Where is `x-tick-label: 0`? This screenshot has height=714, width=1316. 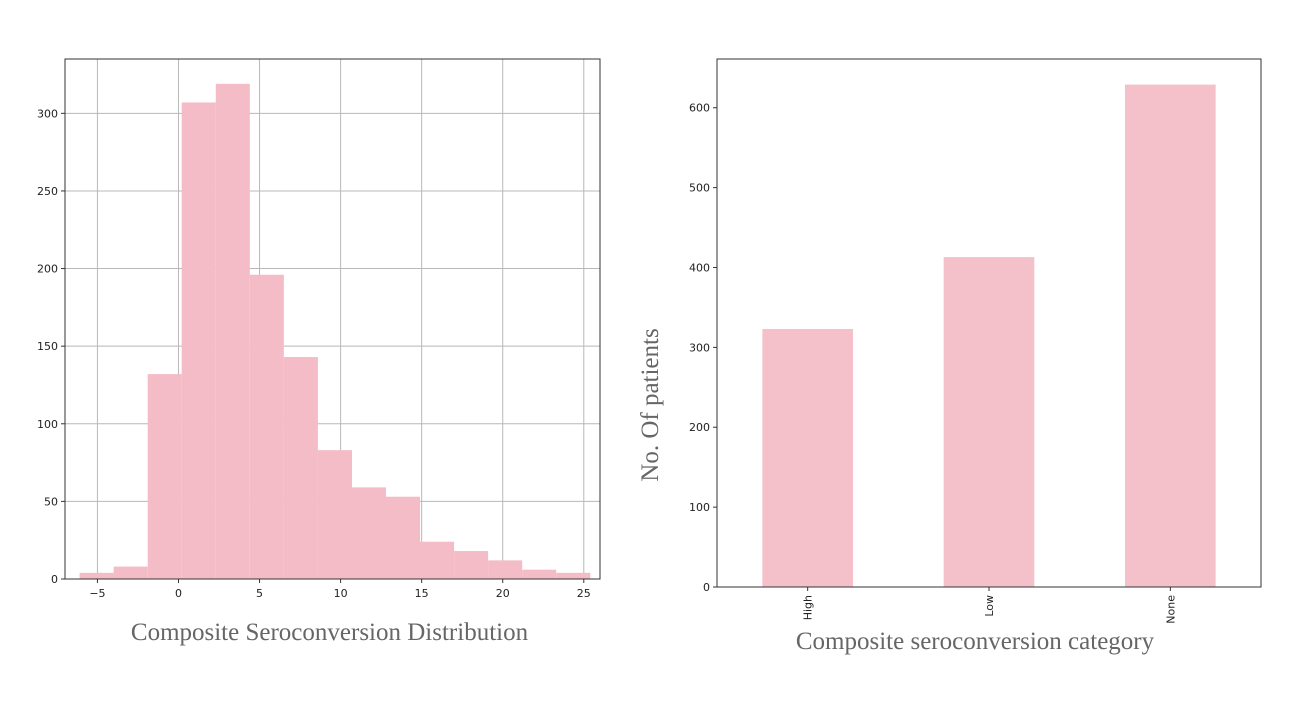 x-tick-label: 0 is located at coordinates (178, 593).